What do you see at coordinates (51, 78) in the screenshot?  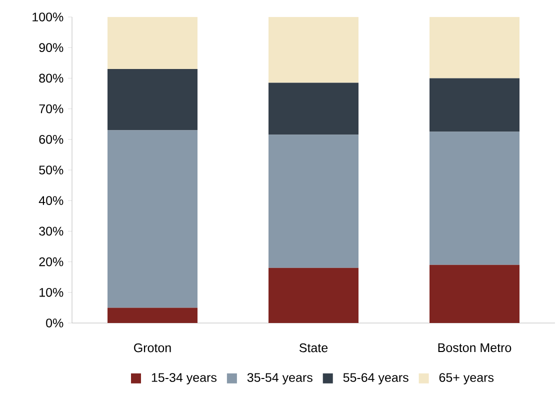 I see `y-tick-label: 80%` at bounding box center [51, 78].